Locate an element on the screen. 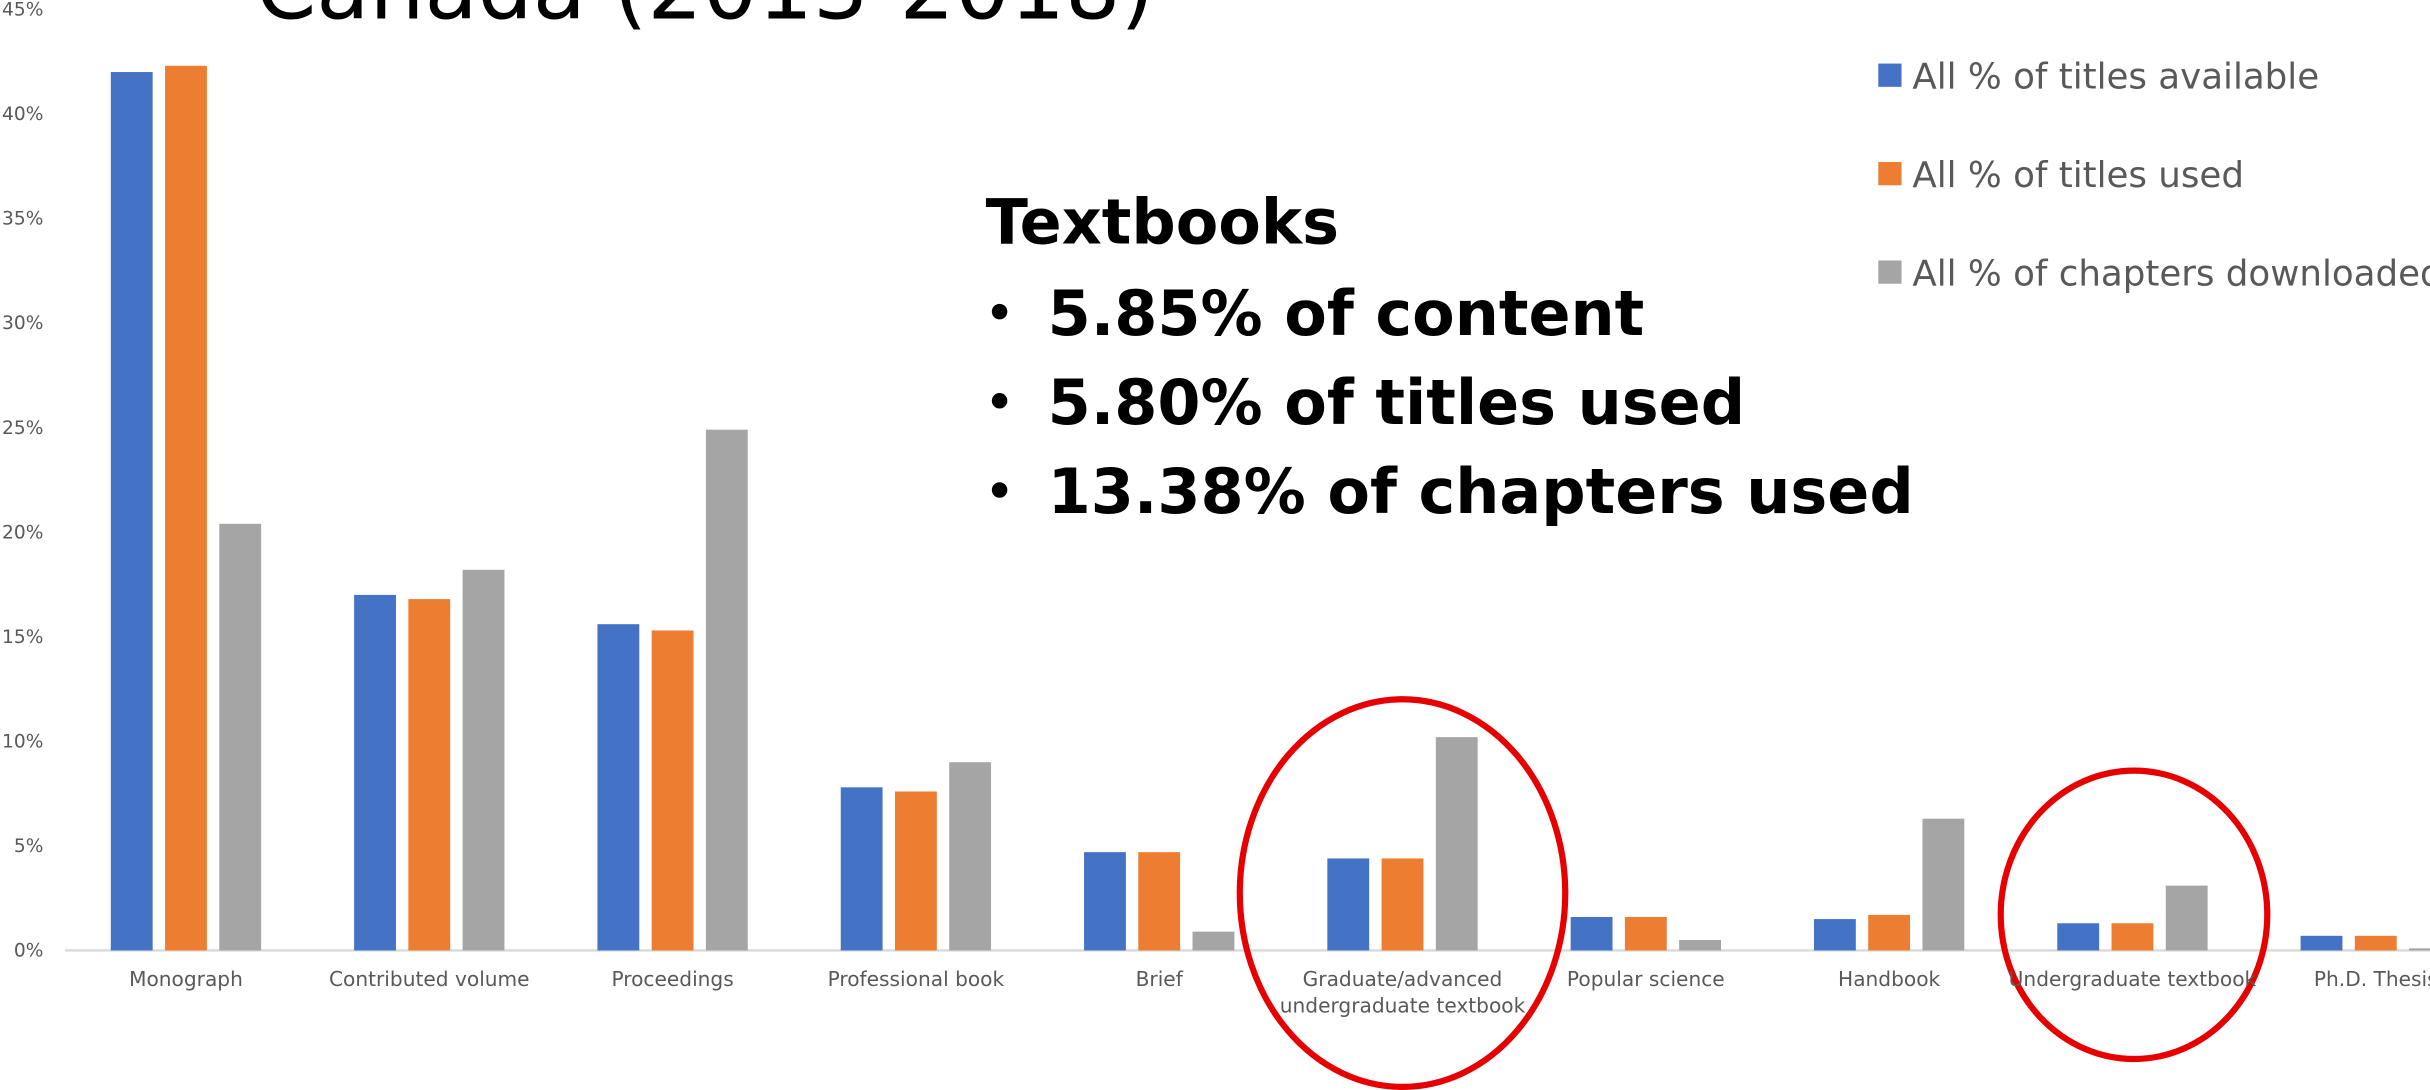 Image resolution: width=2430 pixels, height=1090 pixels. x-tick-label-box: Professional book is located at coordinates (916, 981).